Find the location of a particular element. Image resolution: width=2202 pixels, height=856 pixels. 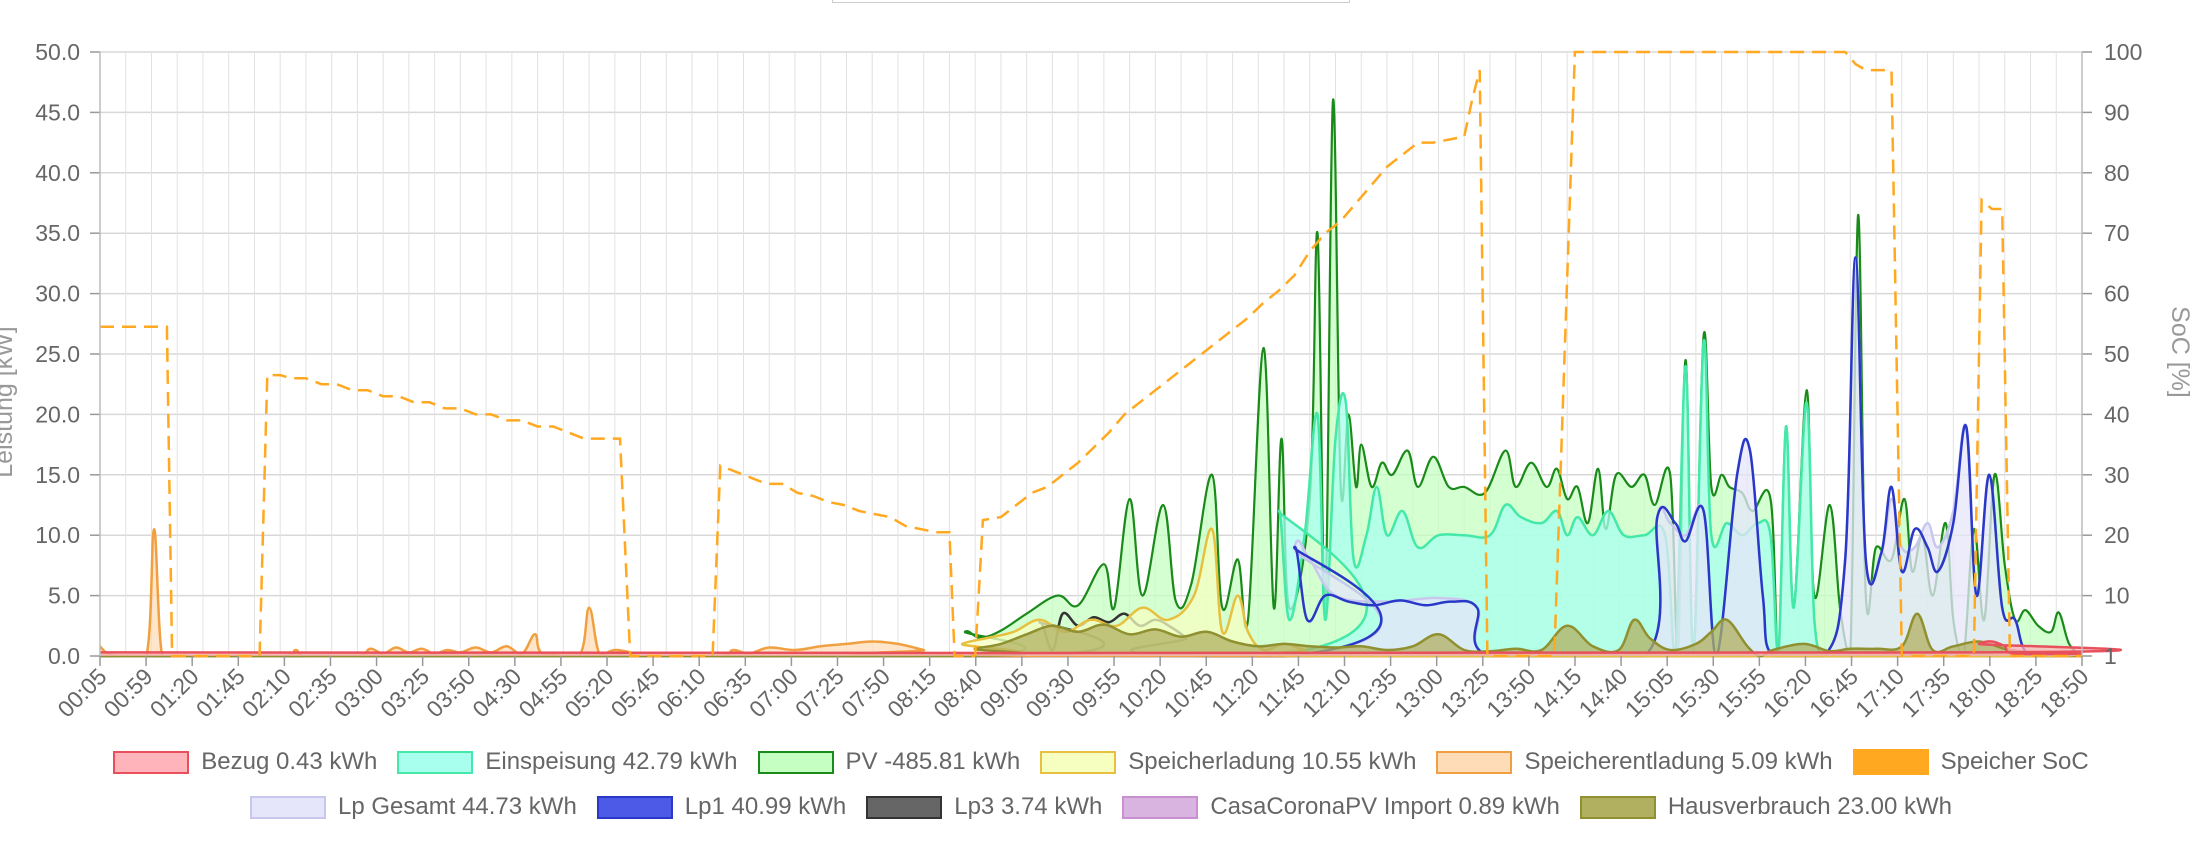

x-tick-label: 04:30 is located at coordinates (496, 692).